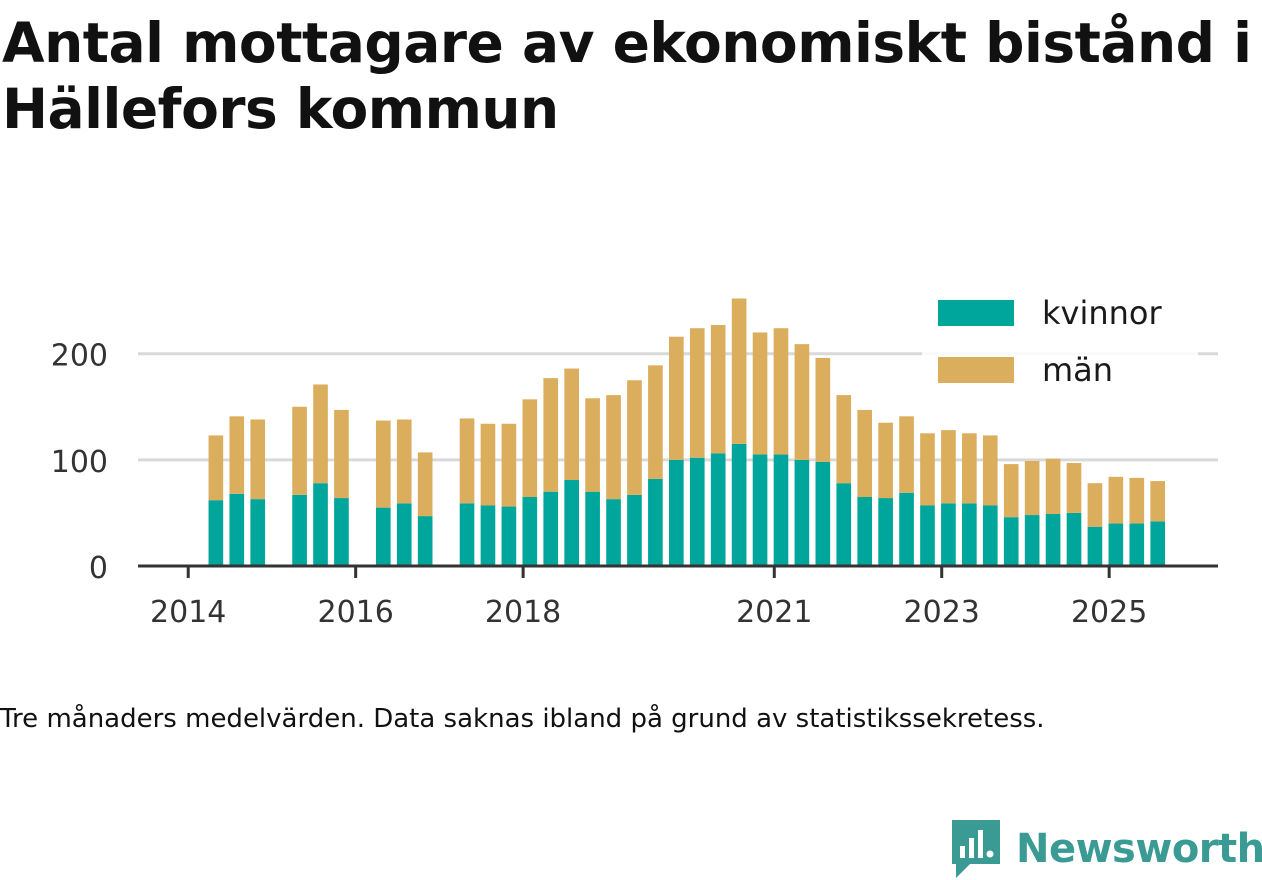 The height and width of the screenshot is (880, 1262). Describe the element at coordinates (188, 612) in the screenshot. I see `x-tick-label: 2014` at that location.